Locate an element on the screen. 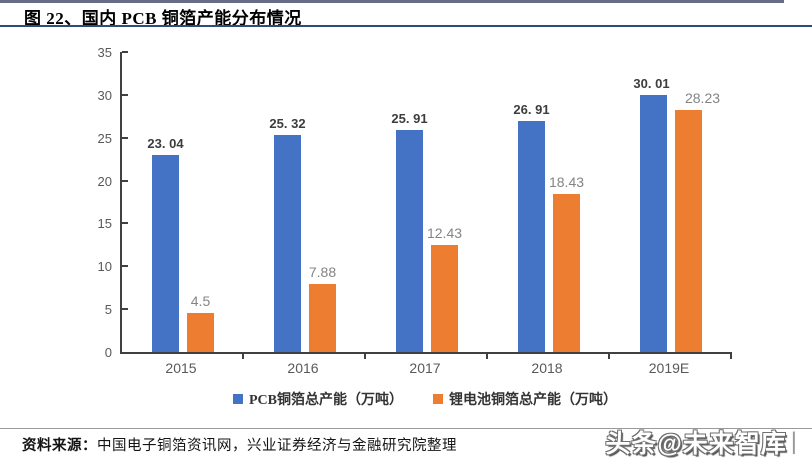  bar-value-label: 25. 32 is located at coordinates (287, 123).